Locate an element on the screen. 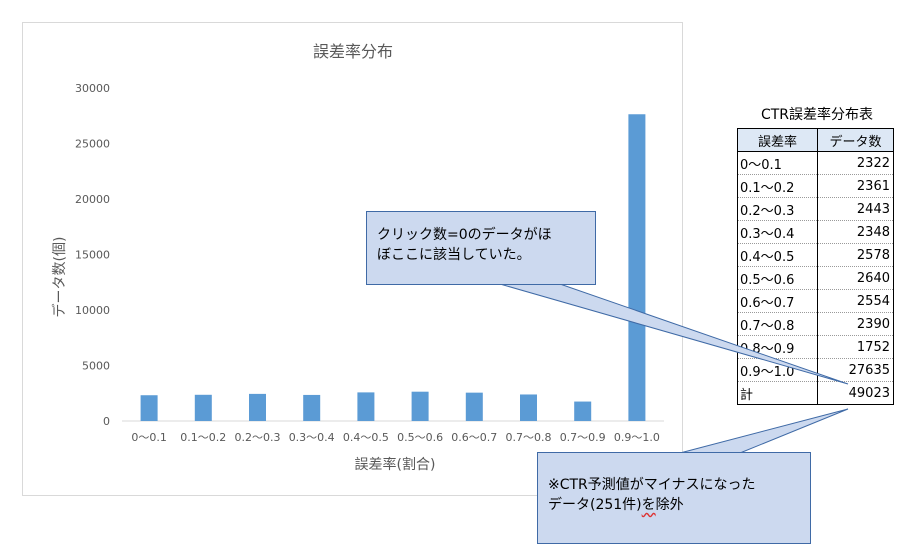 Image resolution: width=914 pixels, height=548 pixels. x-tick-label: 0～0.1 is located at coordinates (149, 437).